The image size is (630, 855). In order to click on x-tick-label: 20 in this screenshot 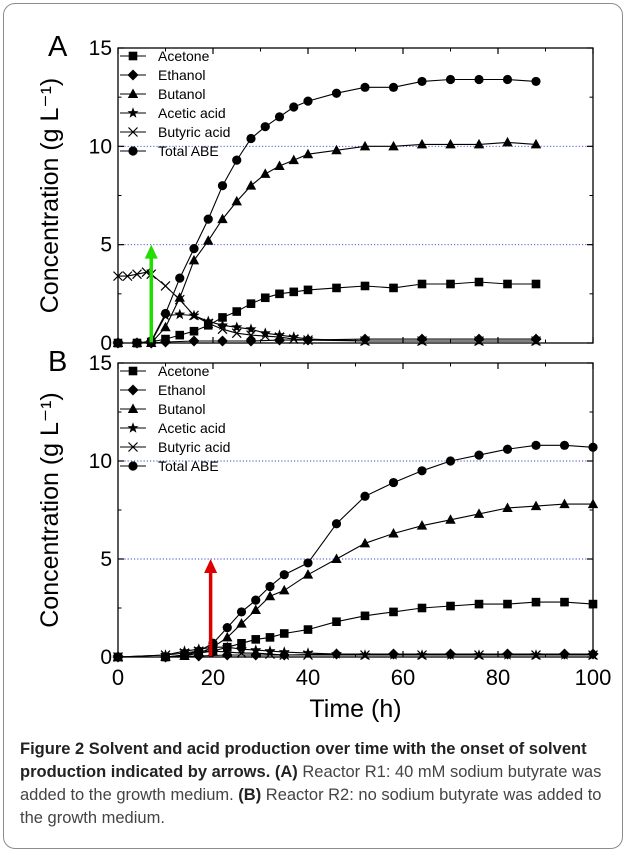, I will do `click(213, 677)`.